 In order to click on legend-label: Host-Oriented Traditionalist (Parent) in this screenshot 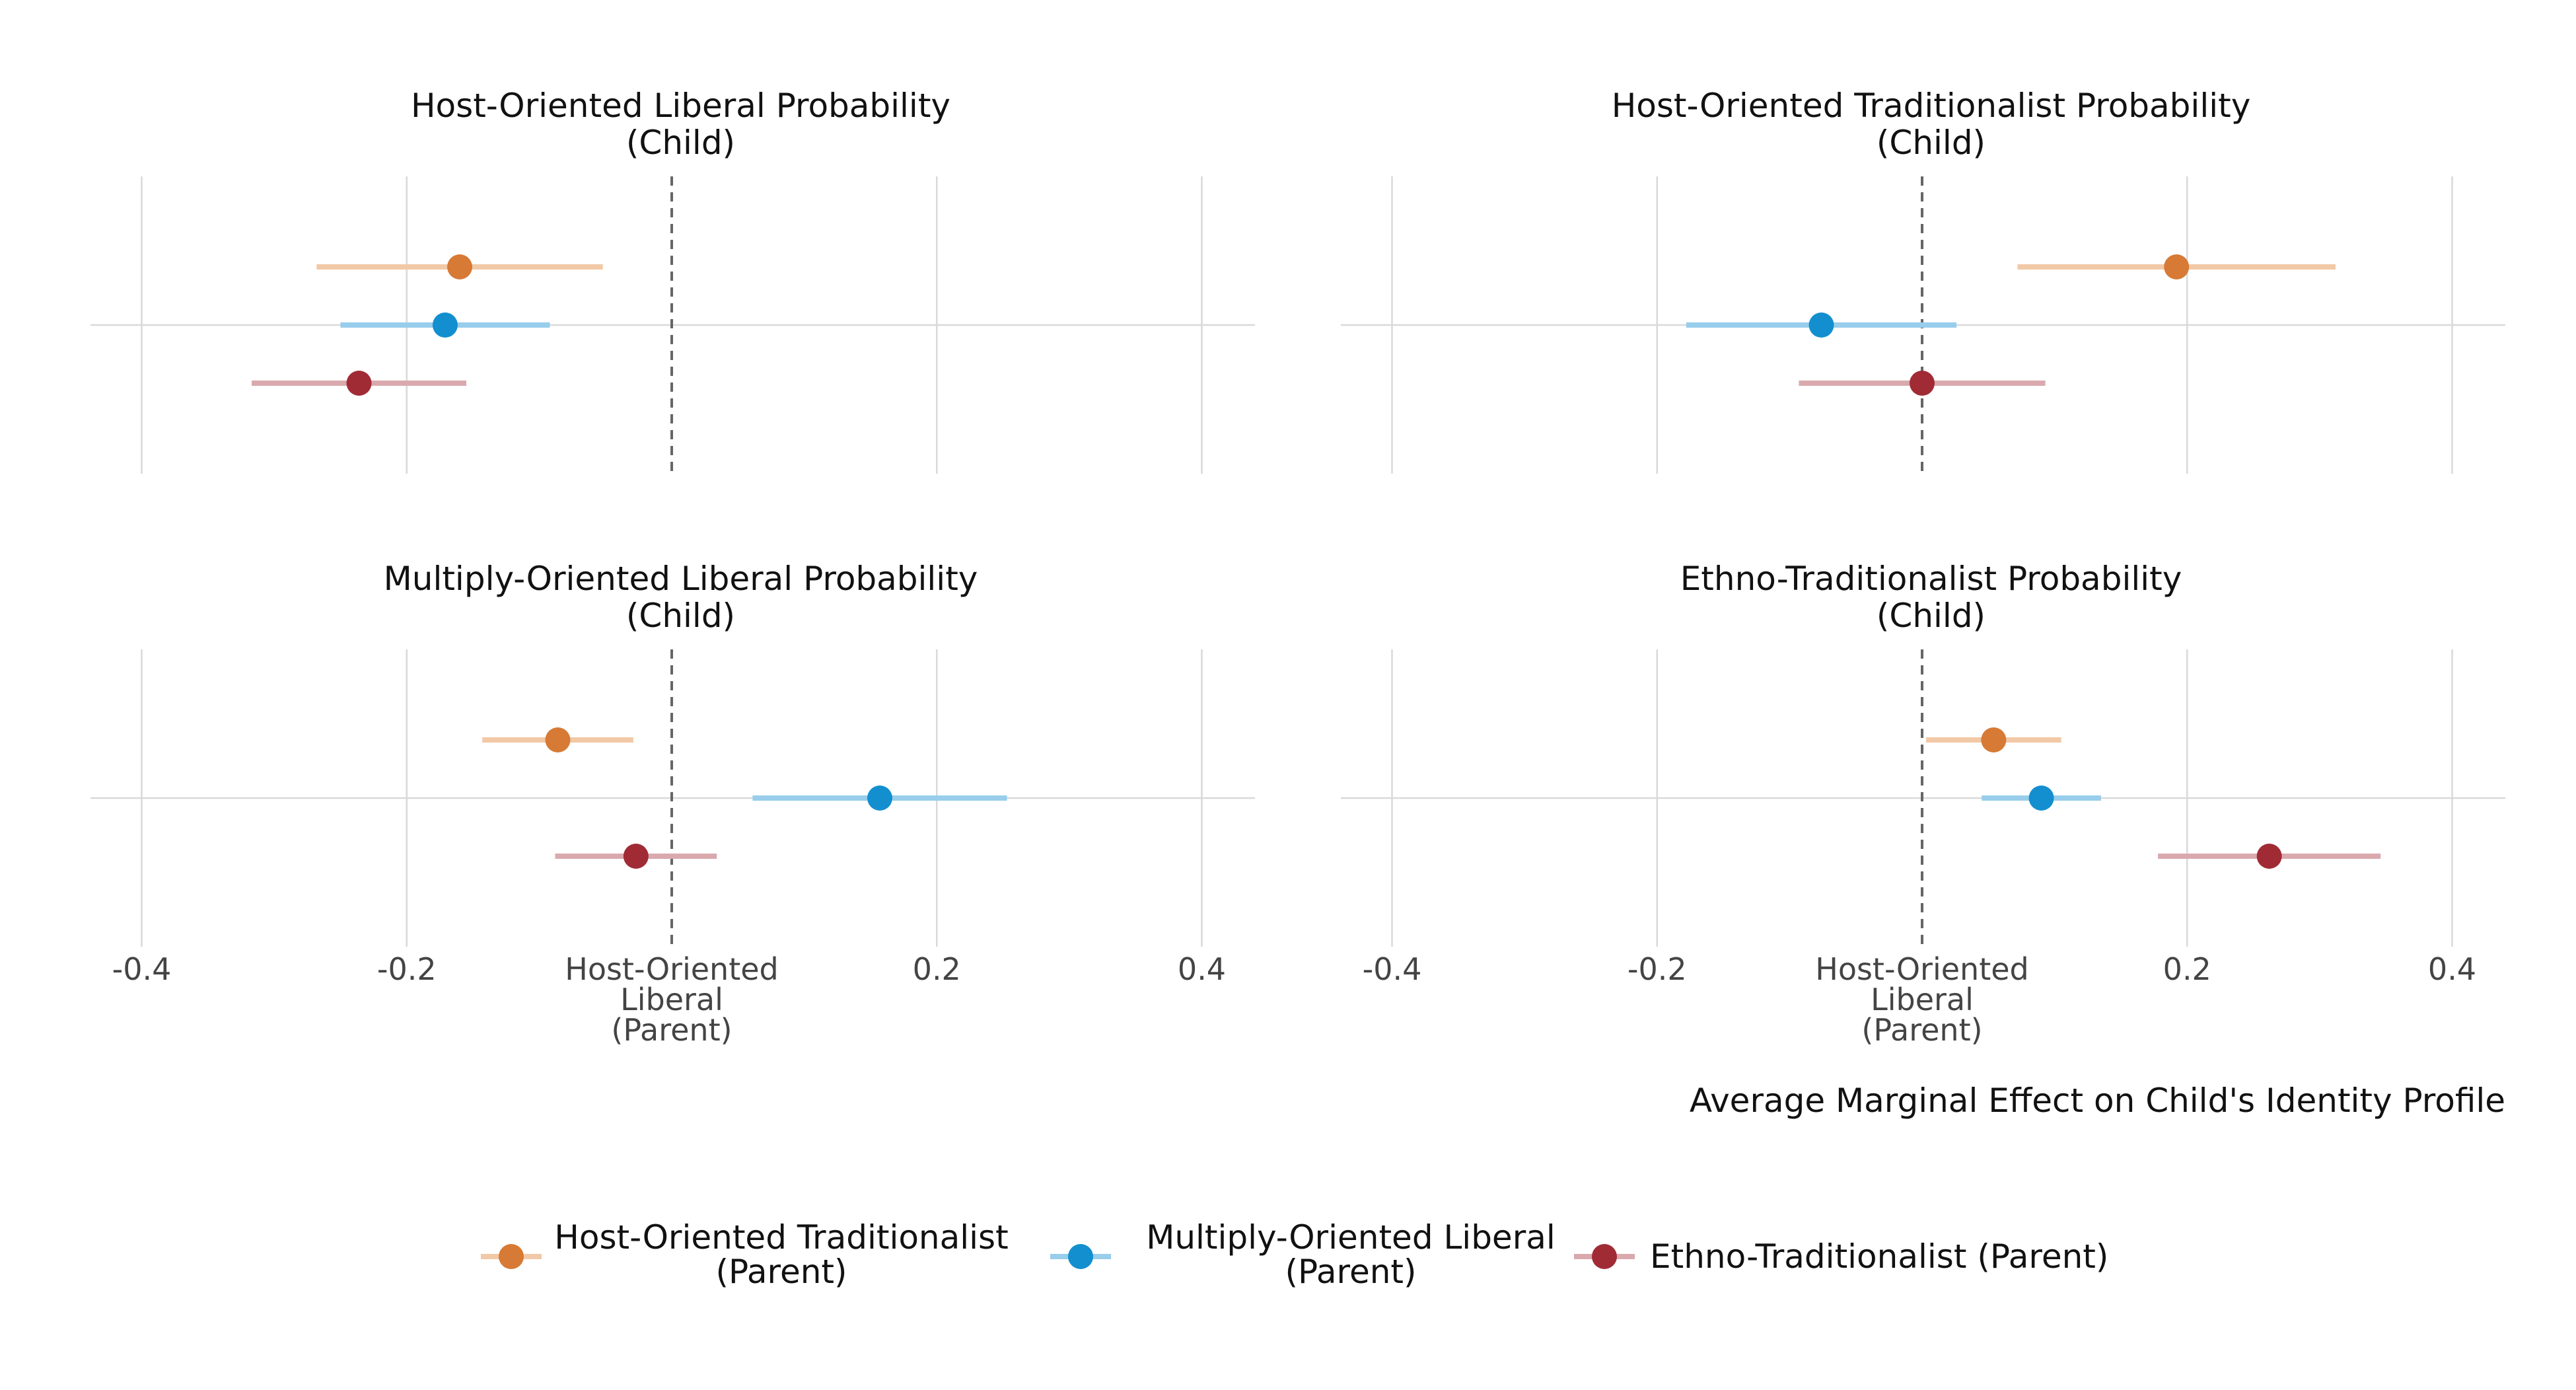, I will do `click(781, 1254)`.